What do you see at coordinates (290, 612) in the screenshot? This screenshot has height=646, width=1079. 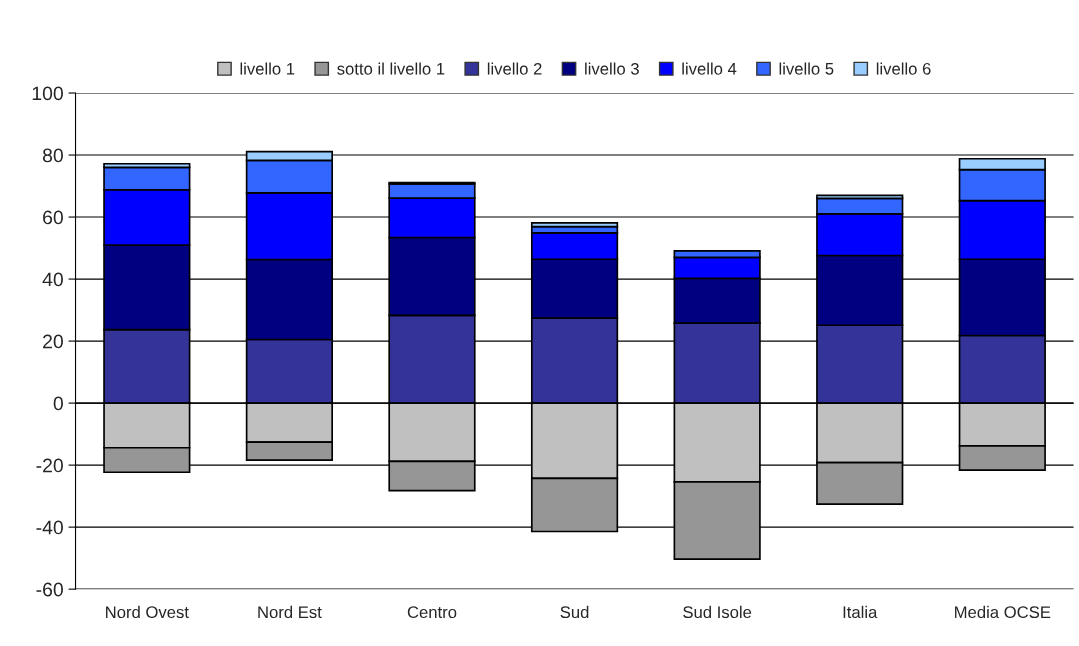 I see `x-tick-label: Nord Est` at bounding box center [290, 612].